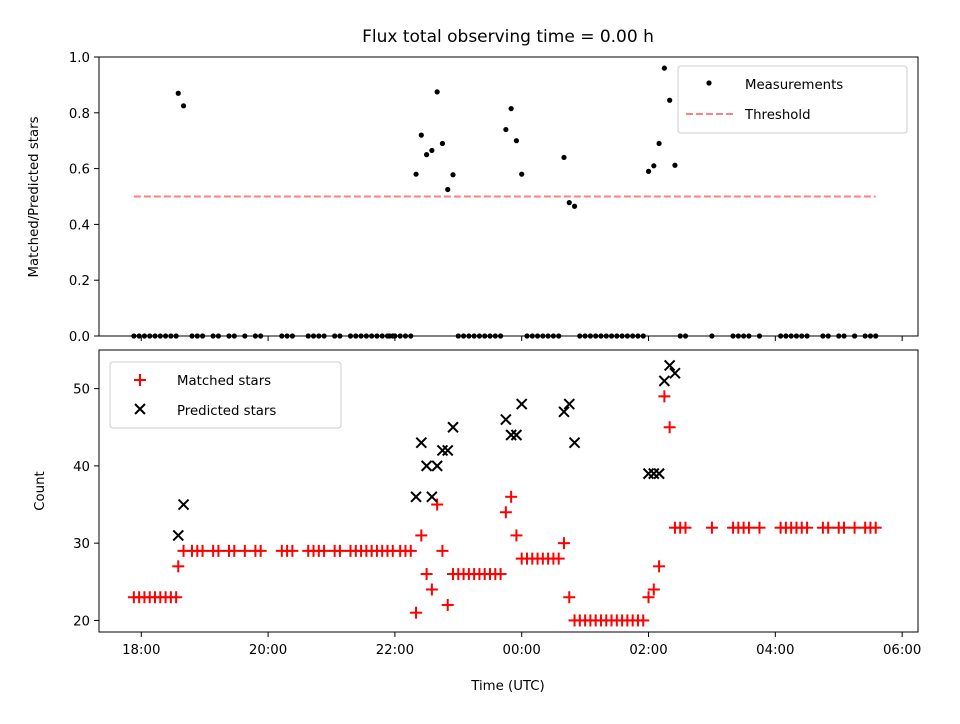 The height and width of the screenshot is (724, 960). Describe the element at coordinates (141, 650) in the screenshot. I see `bottom-xtick-label: 18:00` at that location.